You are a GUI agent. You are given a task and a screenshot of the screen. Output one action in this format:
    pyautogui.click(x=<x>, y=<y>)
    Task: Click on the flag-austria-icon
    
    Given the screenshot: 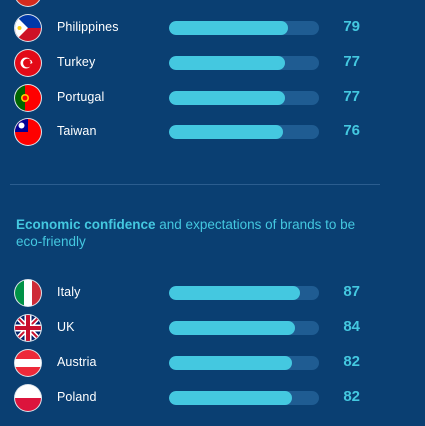 What is the action you would take?
    pyautogui.click(x=28, y=363)
    